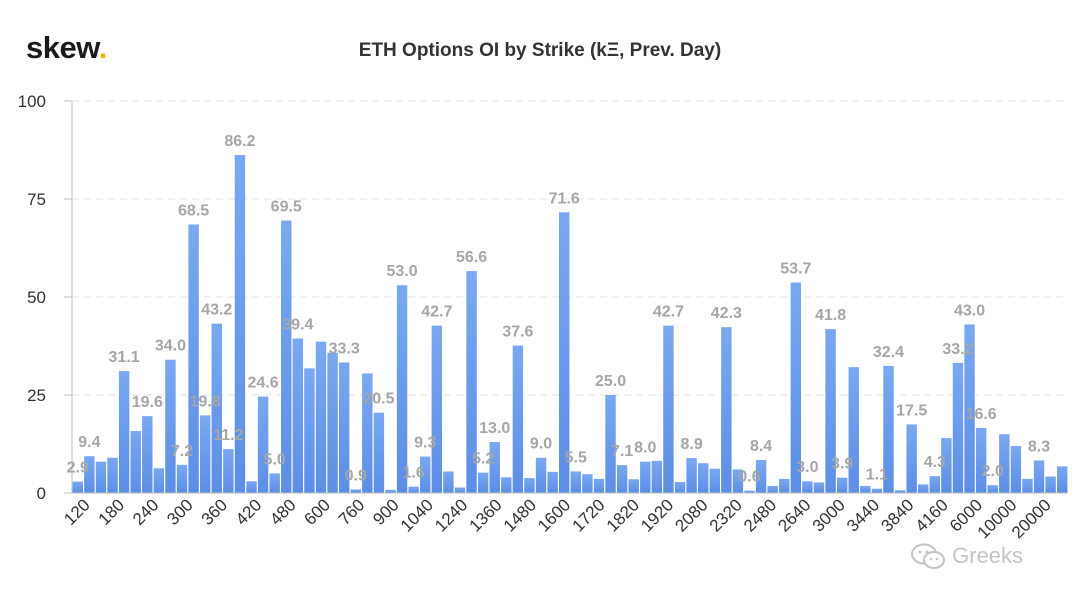  Describe the element at coordinates (576, 457) in the screenshot. I see `data-label: 5.5` at that location.